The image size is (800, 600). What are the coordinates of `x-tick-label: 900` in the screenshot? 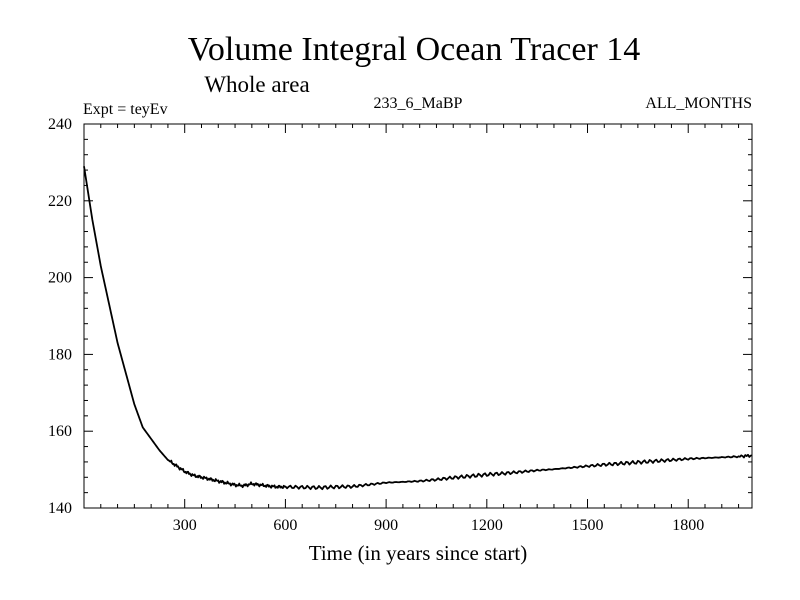 It's located at (386, 525).